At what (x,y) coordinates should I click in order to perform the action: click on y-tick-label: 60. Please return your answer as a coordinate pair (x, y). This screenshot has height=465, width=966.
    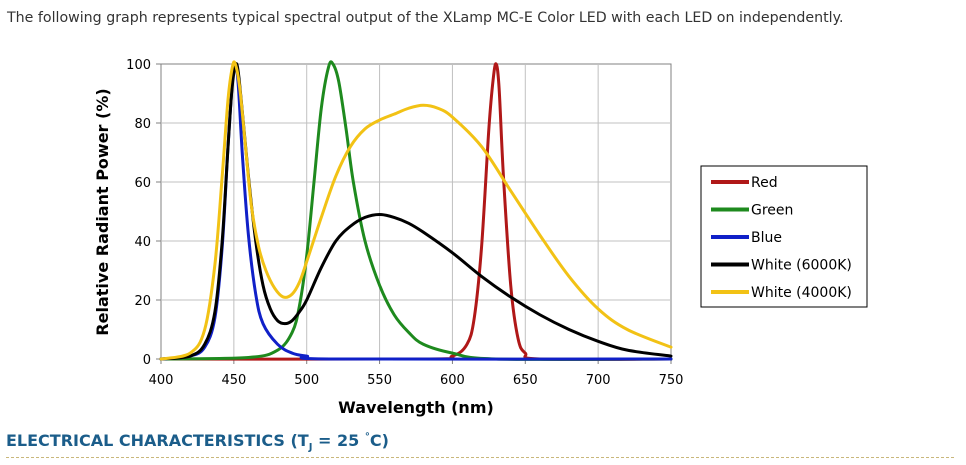
    Looking at the image, I should click on (142, 183).